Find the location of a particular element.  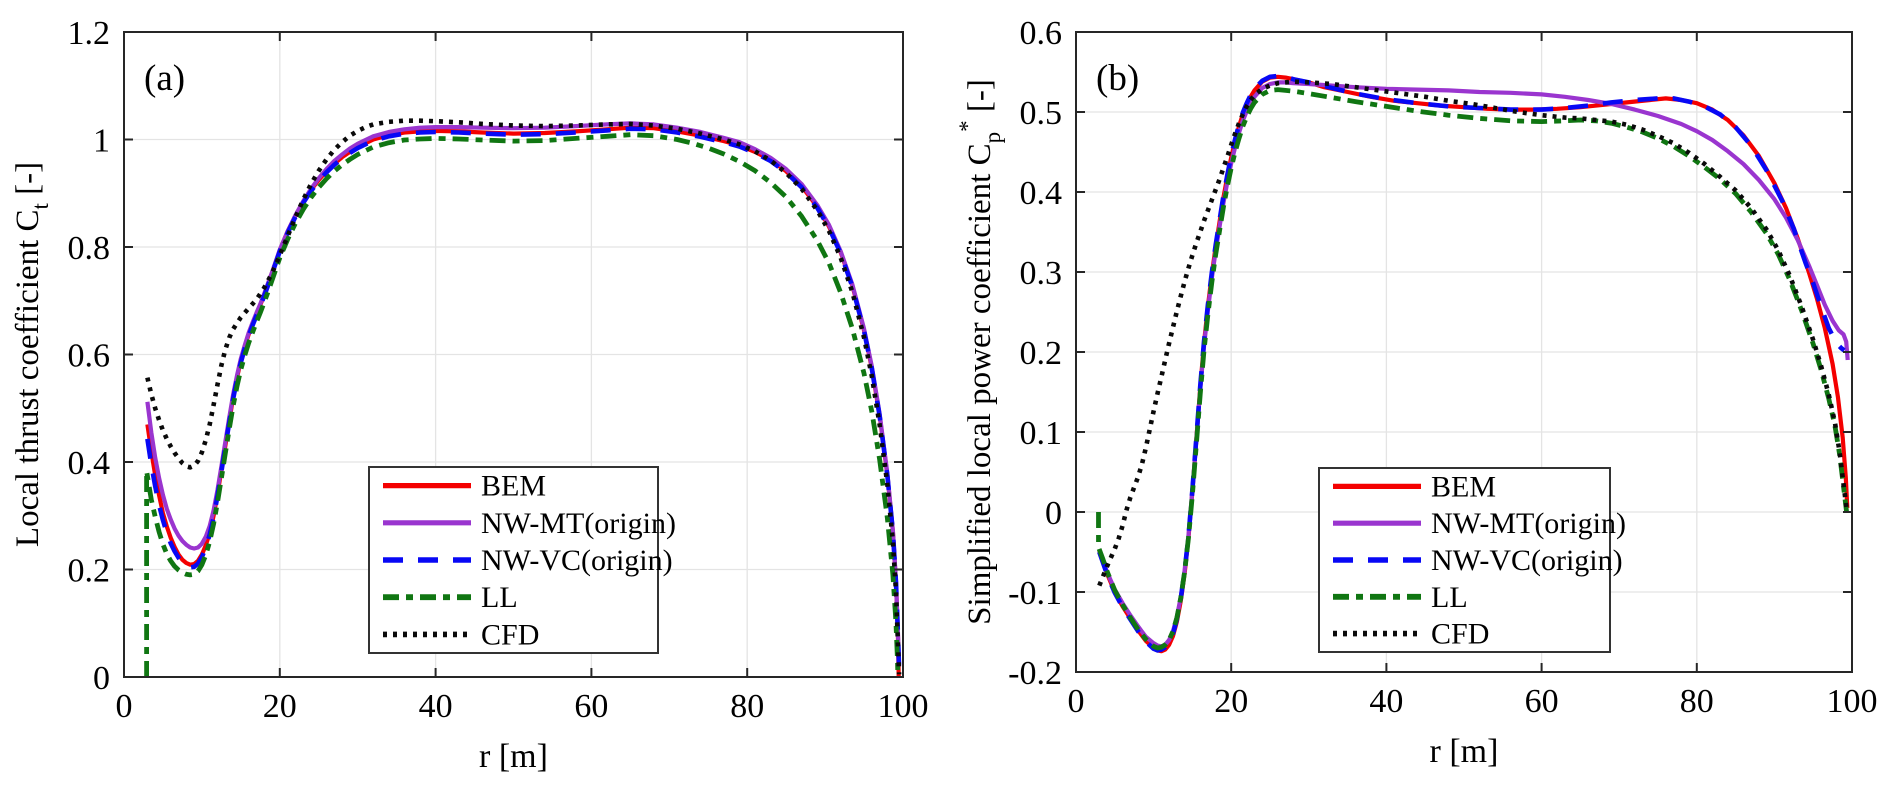

y-tick-label: 0.1 is located at coordinates (1041, 433).